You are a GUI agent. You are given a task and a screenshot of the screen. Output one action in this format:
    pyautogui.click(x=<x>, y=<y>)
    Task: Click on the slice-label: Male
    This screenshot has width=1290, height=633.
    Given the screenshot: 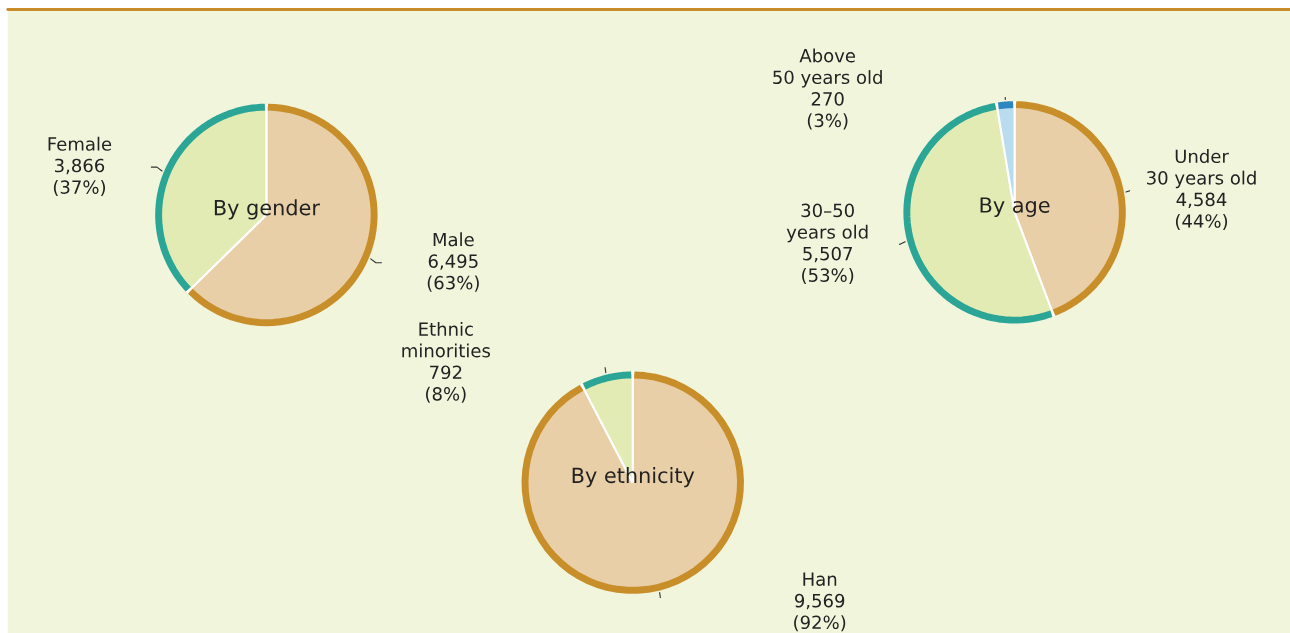 What is the action you would take?
    pyautogui.click(x=453, y=239)
    